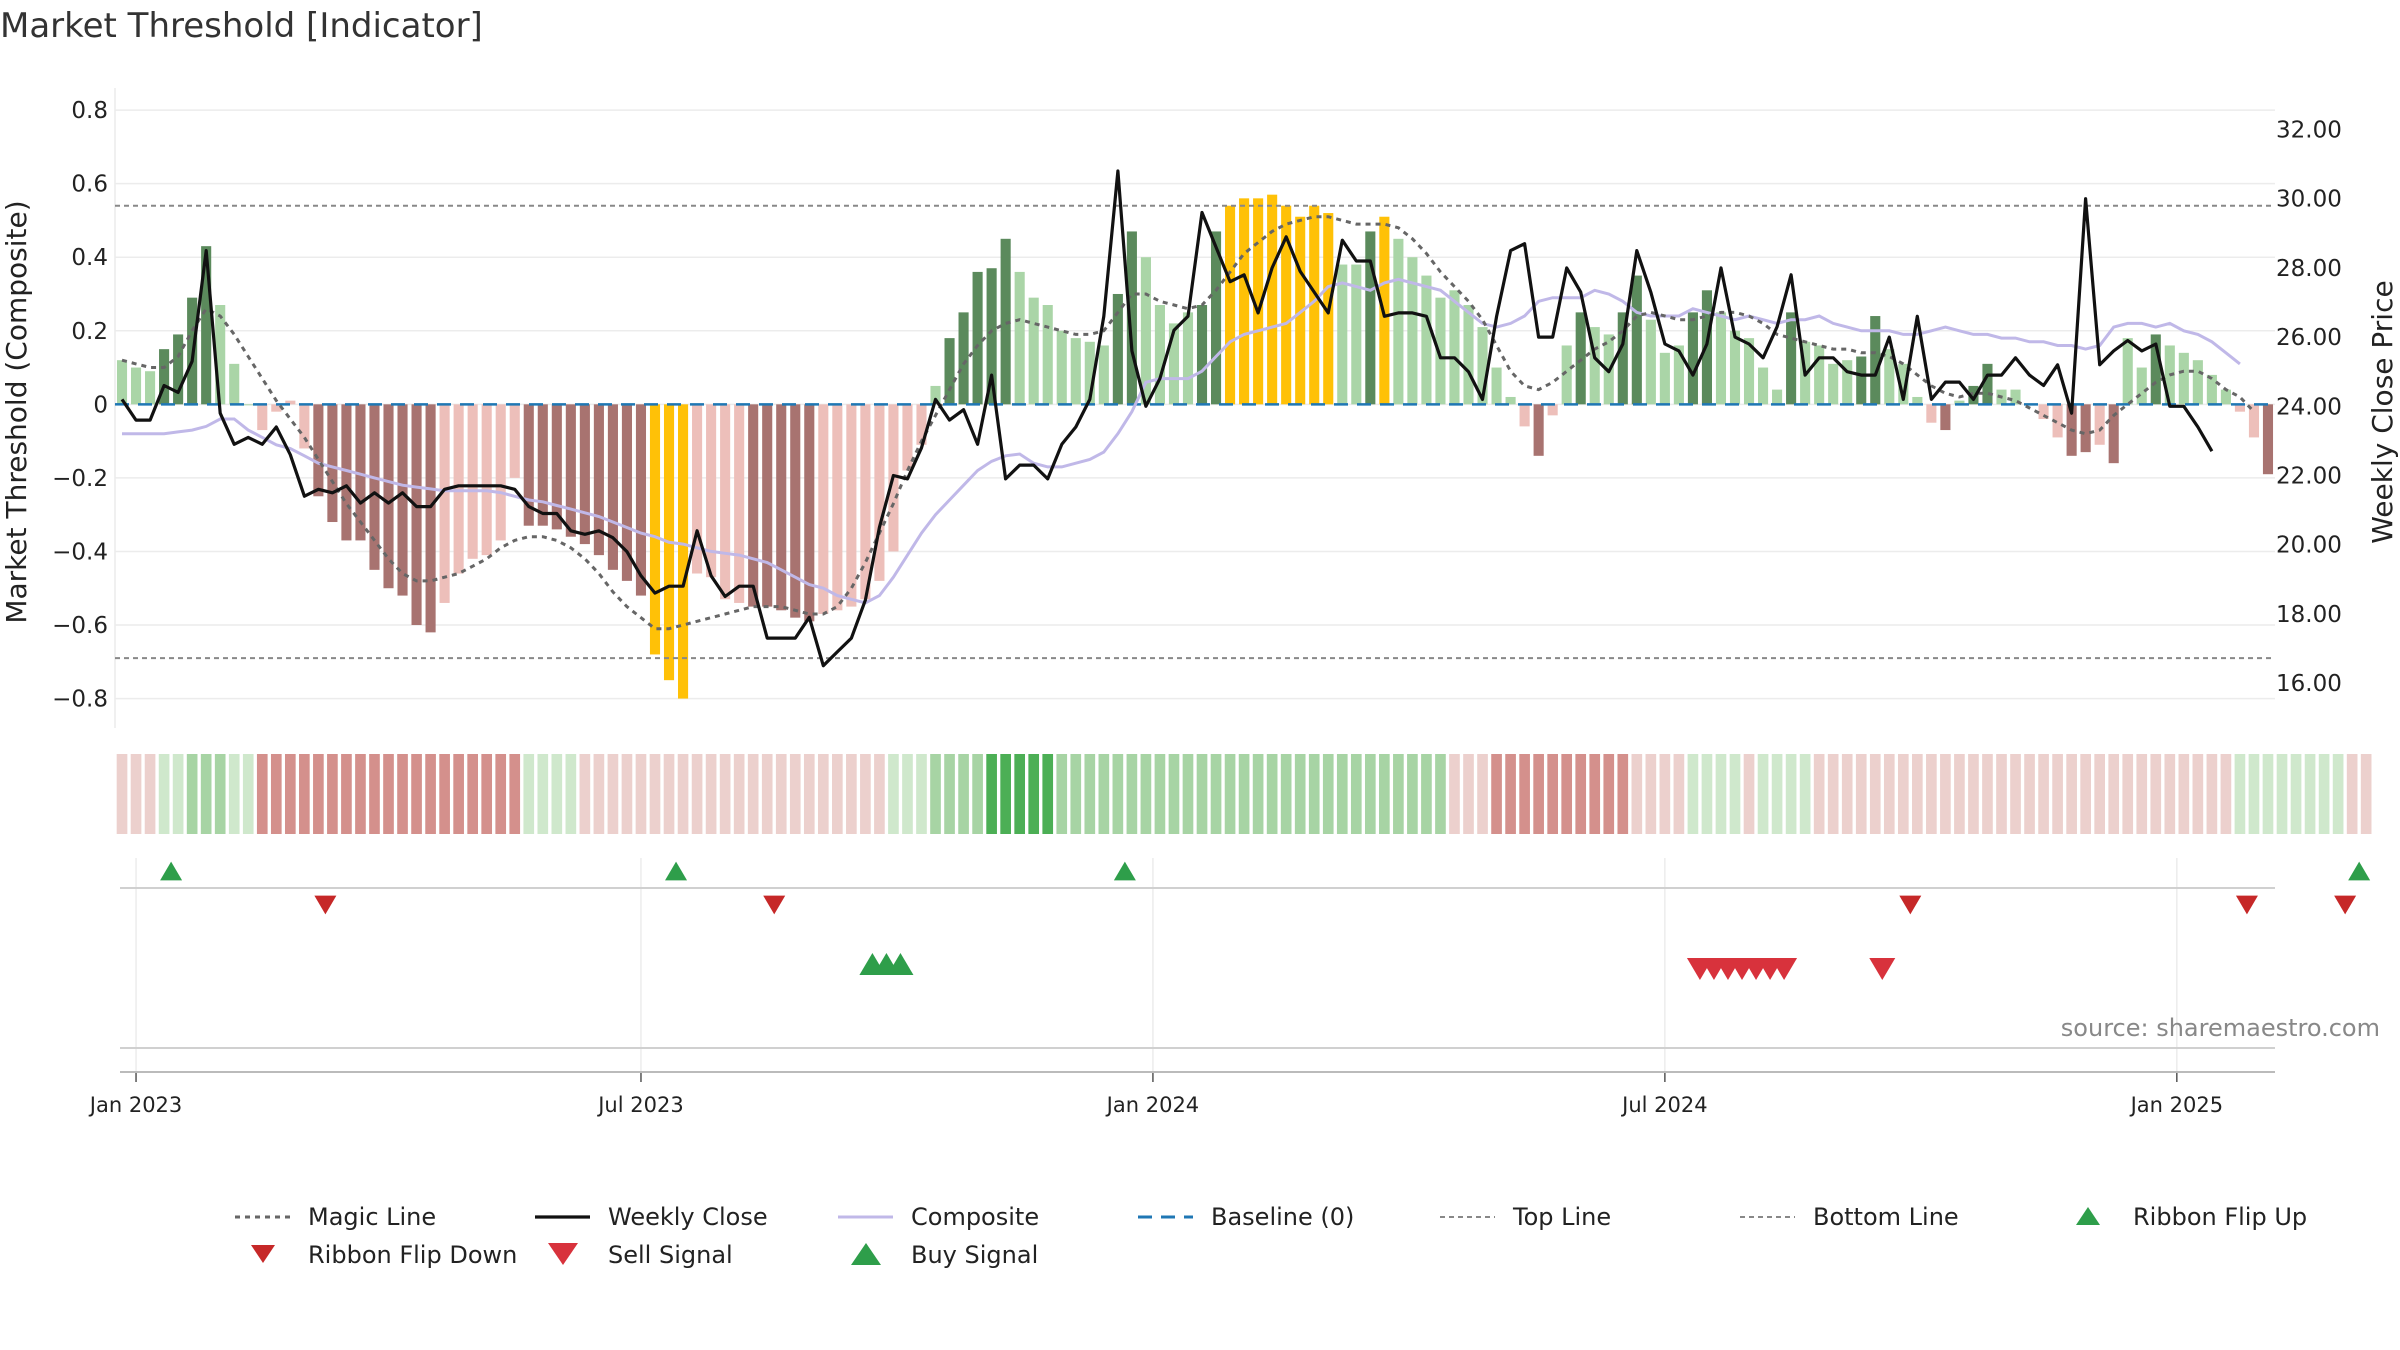  I want to click on legend-label: Weekly Close, so click(688, 1217).